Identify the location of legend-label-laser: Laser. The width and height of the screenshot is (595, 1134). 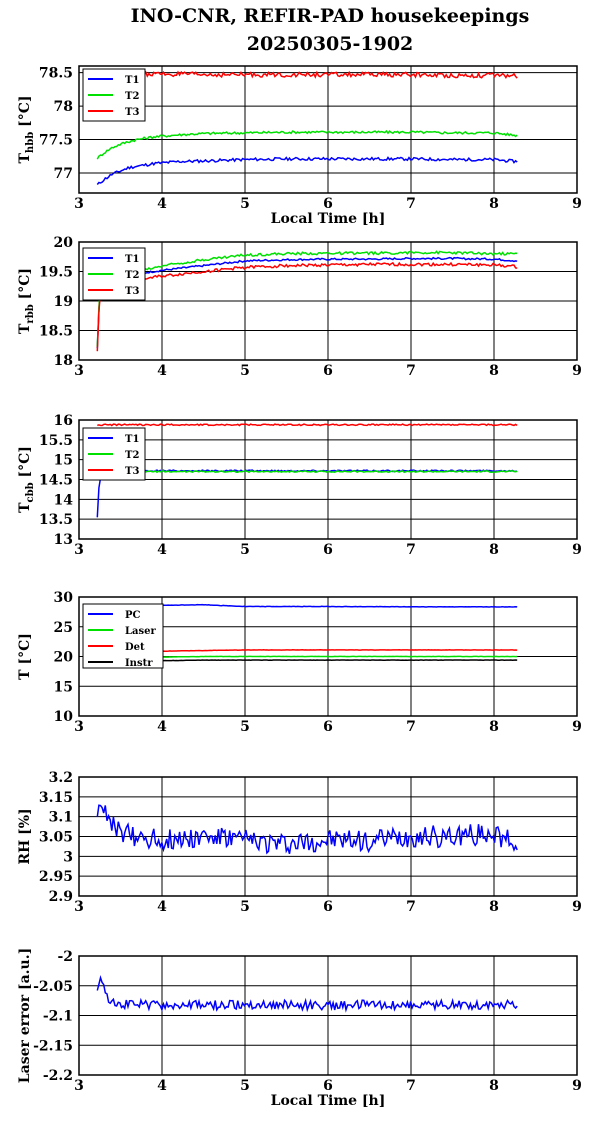
(141, 631).